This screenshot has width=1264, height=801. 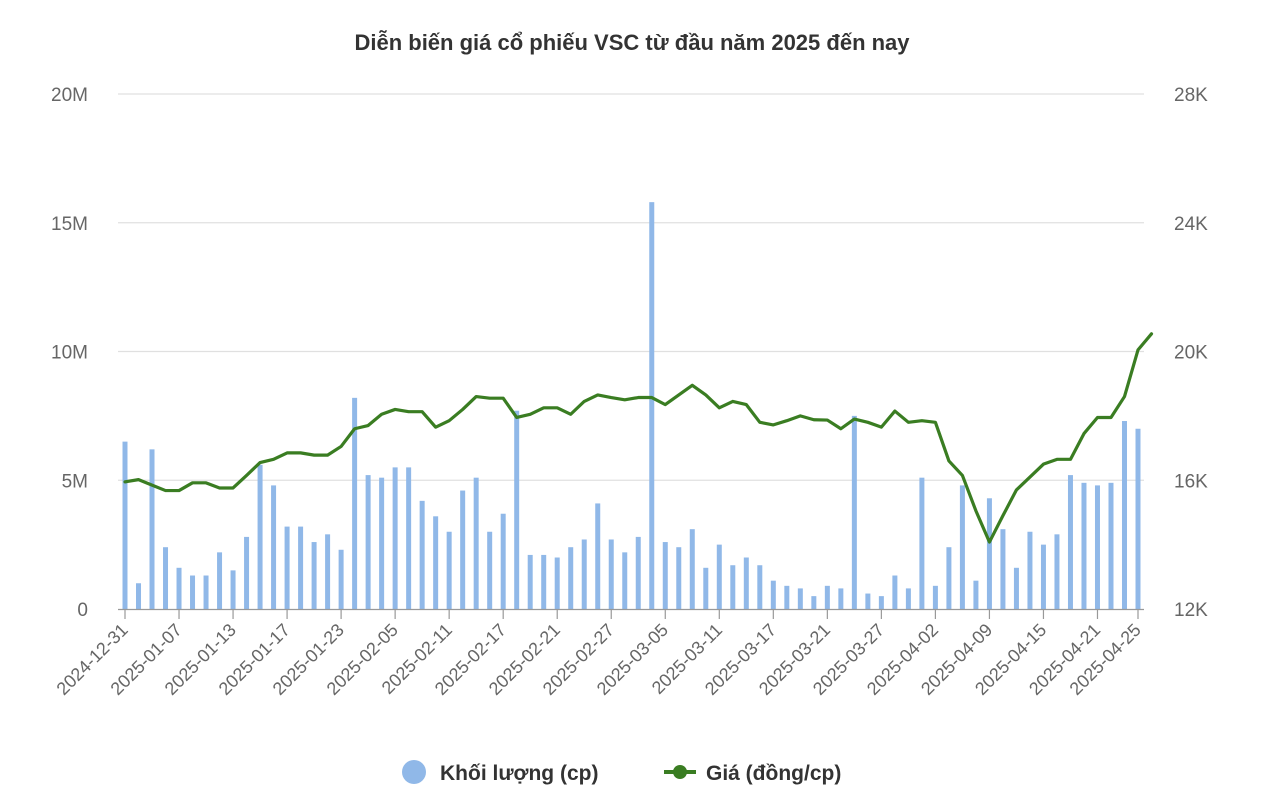 I want to click on legend-price-marker, so click(x=680, y=772).